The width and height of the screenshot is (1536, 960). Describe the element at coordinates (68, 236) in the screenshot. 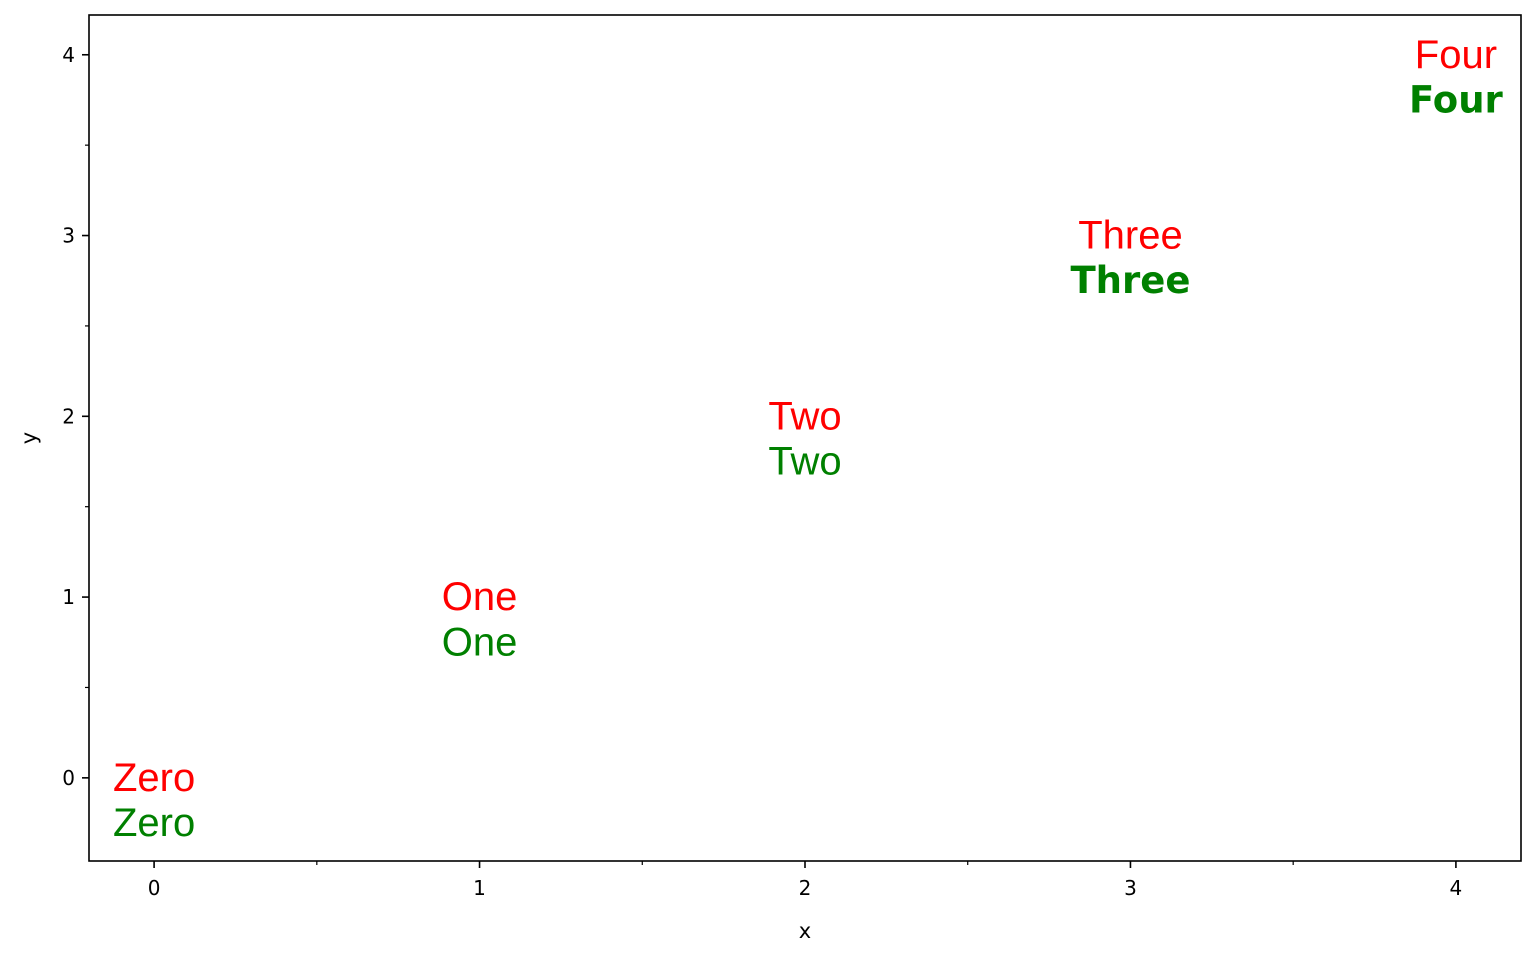

I see `y-tick-label: 3` at that location.